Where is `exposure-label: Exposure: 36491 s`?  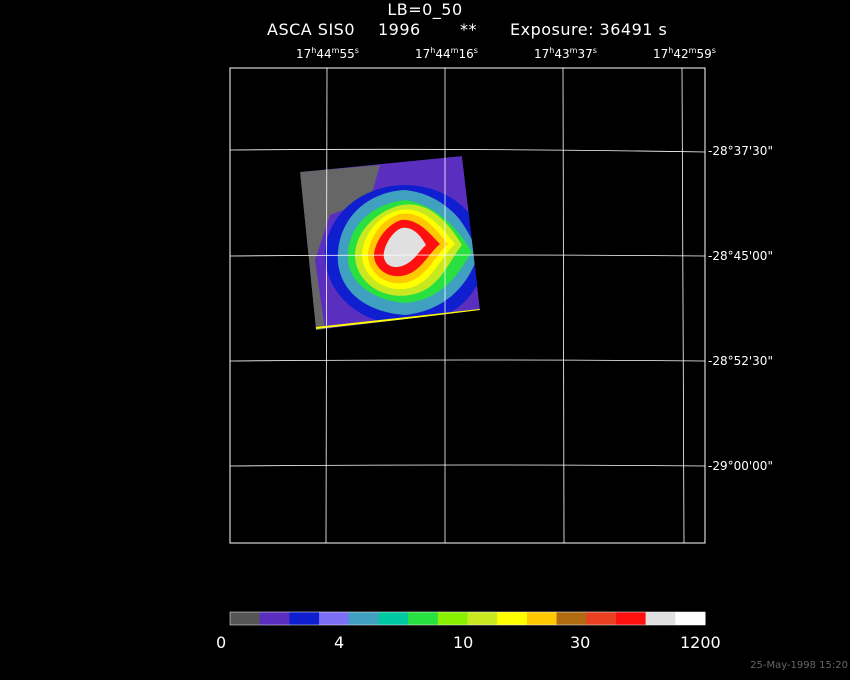
exposure-label: Exposure: 36491 s is located at coordinates (589, 29).